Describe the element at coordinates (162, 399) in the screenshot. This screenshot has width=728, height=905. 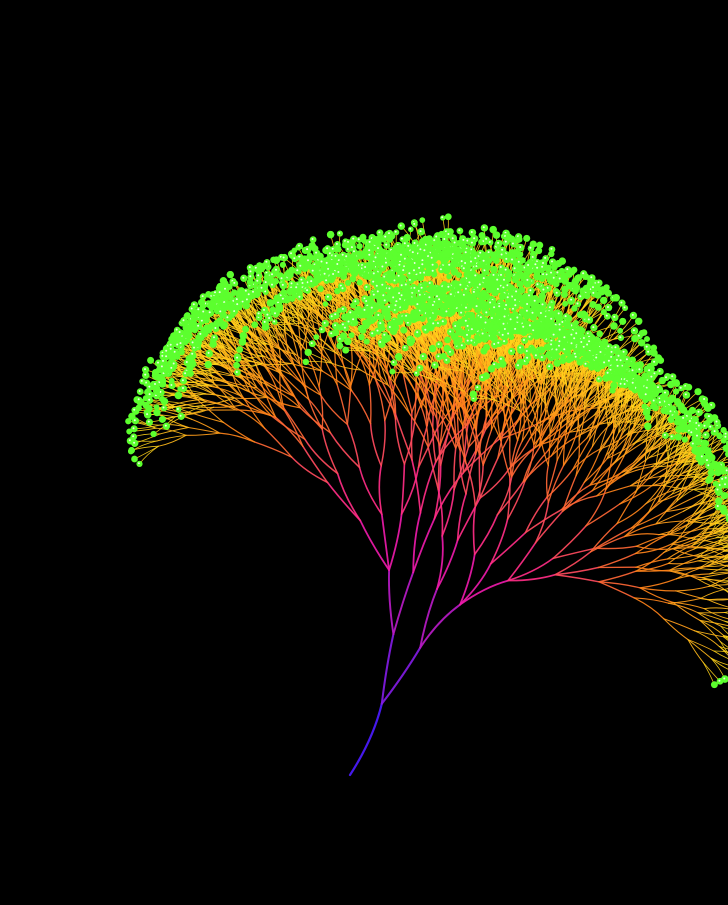
I see `leaf-node` at that location.